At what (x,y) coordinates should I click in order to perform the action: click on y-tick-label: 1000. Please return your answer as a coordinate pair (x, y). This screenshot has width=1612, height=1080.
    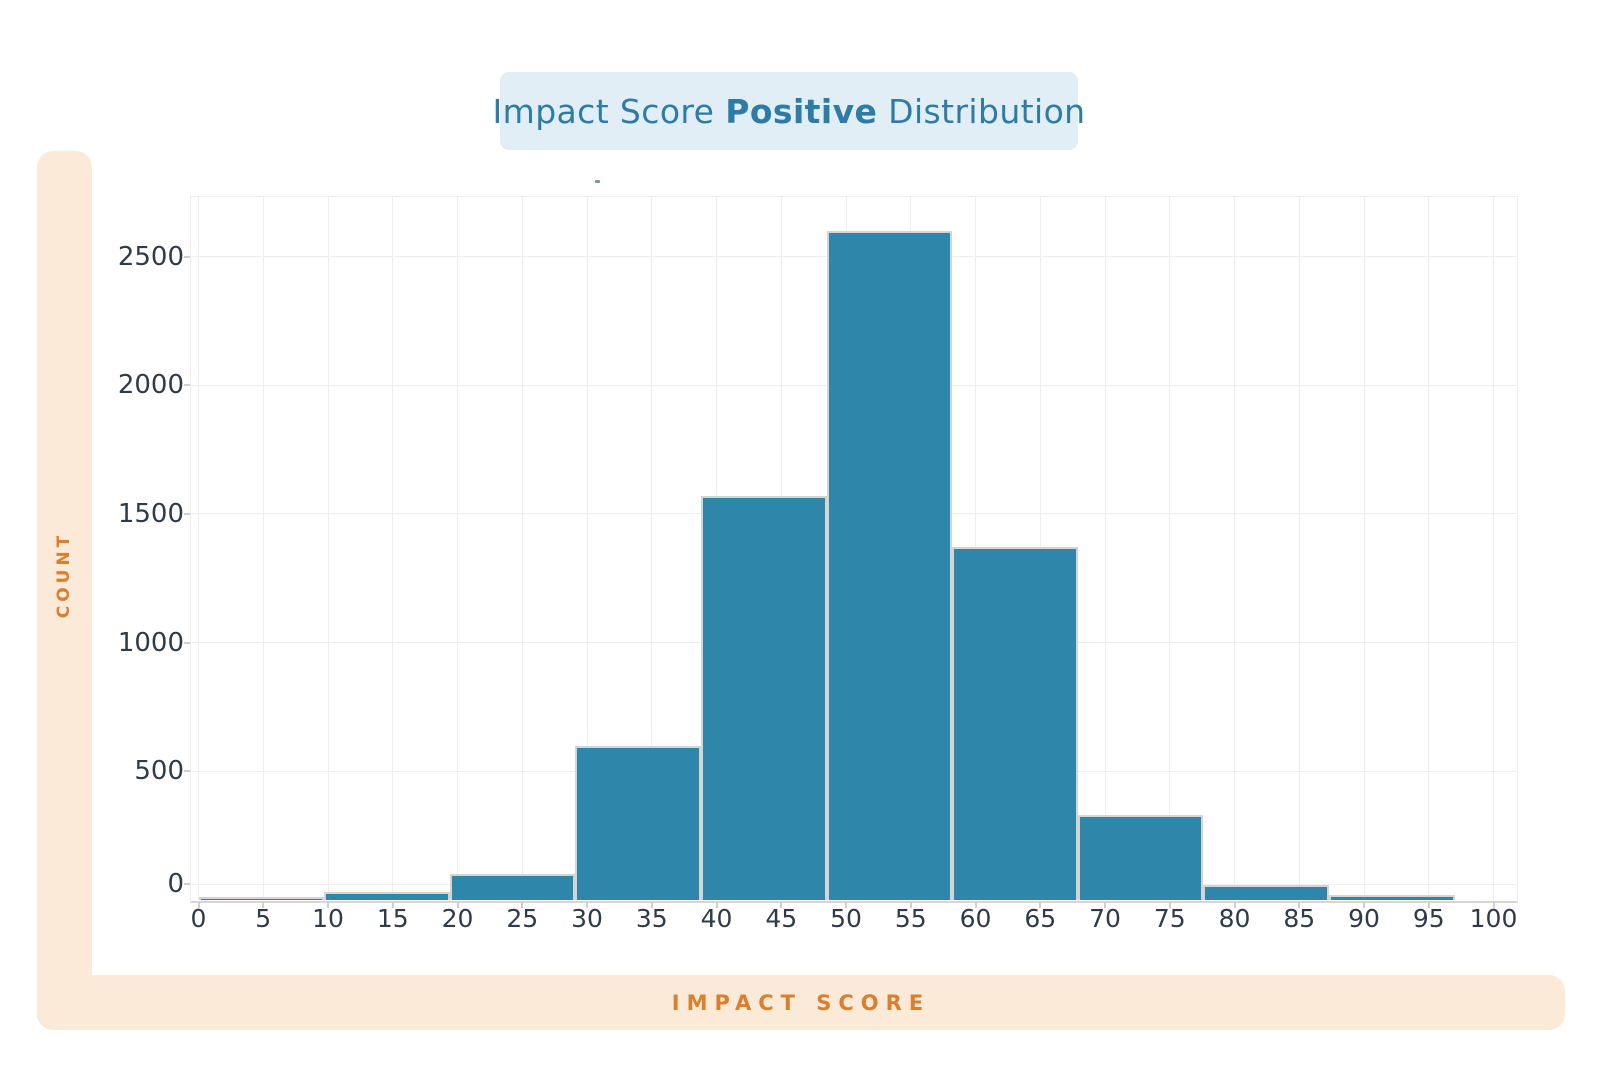
    Looking at the image, I should click on (150, 642).